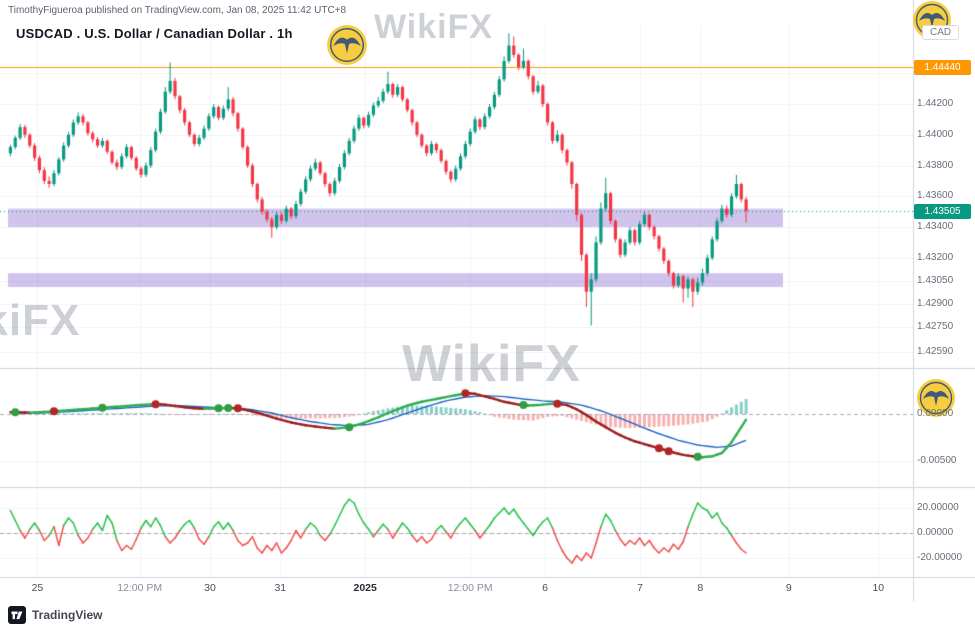 This screenshot has height=631, width=975. I want to click on tradingview-footer: TradingView, so click(55, 615).